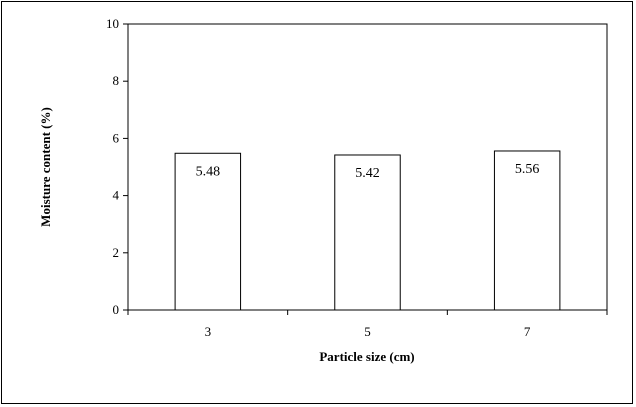 This screenshot has width=636, height=407. Describe the element at coordinates (116, 309) in the screenshot. I see `y-tick-label: 0` at that location.